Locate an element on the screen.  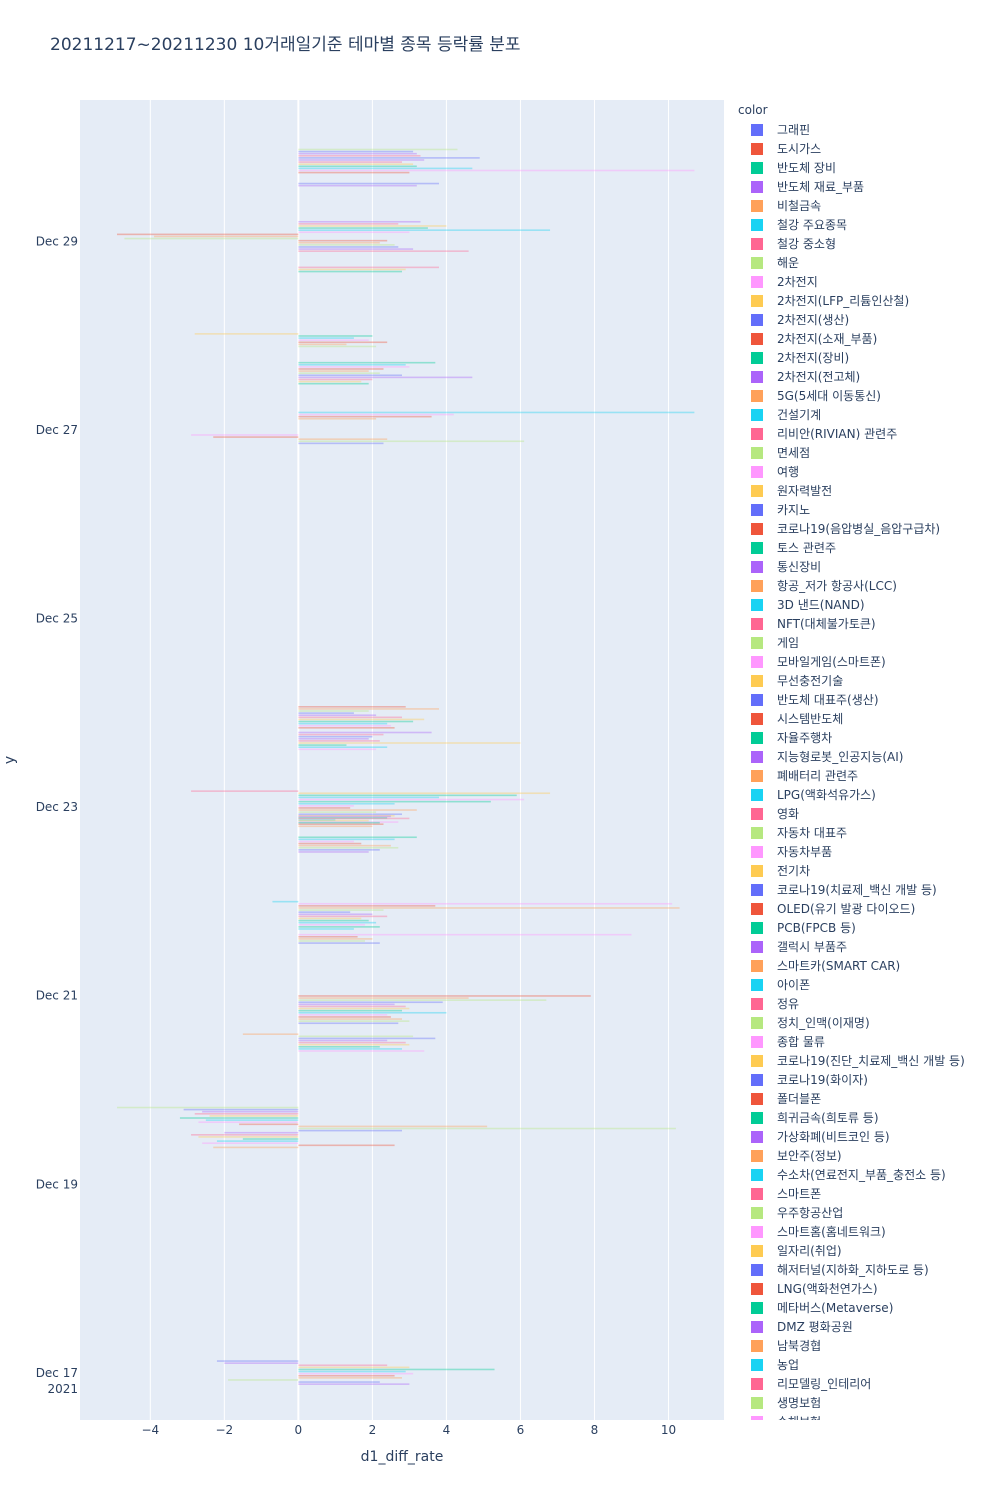
legend-item: 수소차(연료전지_부품_충전소 등) is located at coordinates (866, 1174).